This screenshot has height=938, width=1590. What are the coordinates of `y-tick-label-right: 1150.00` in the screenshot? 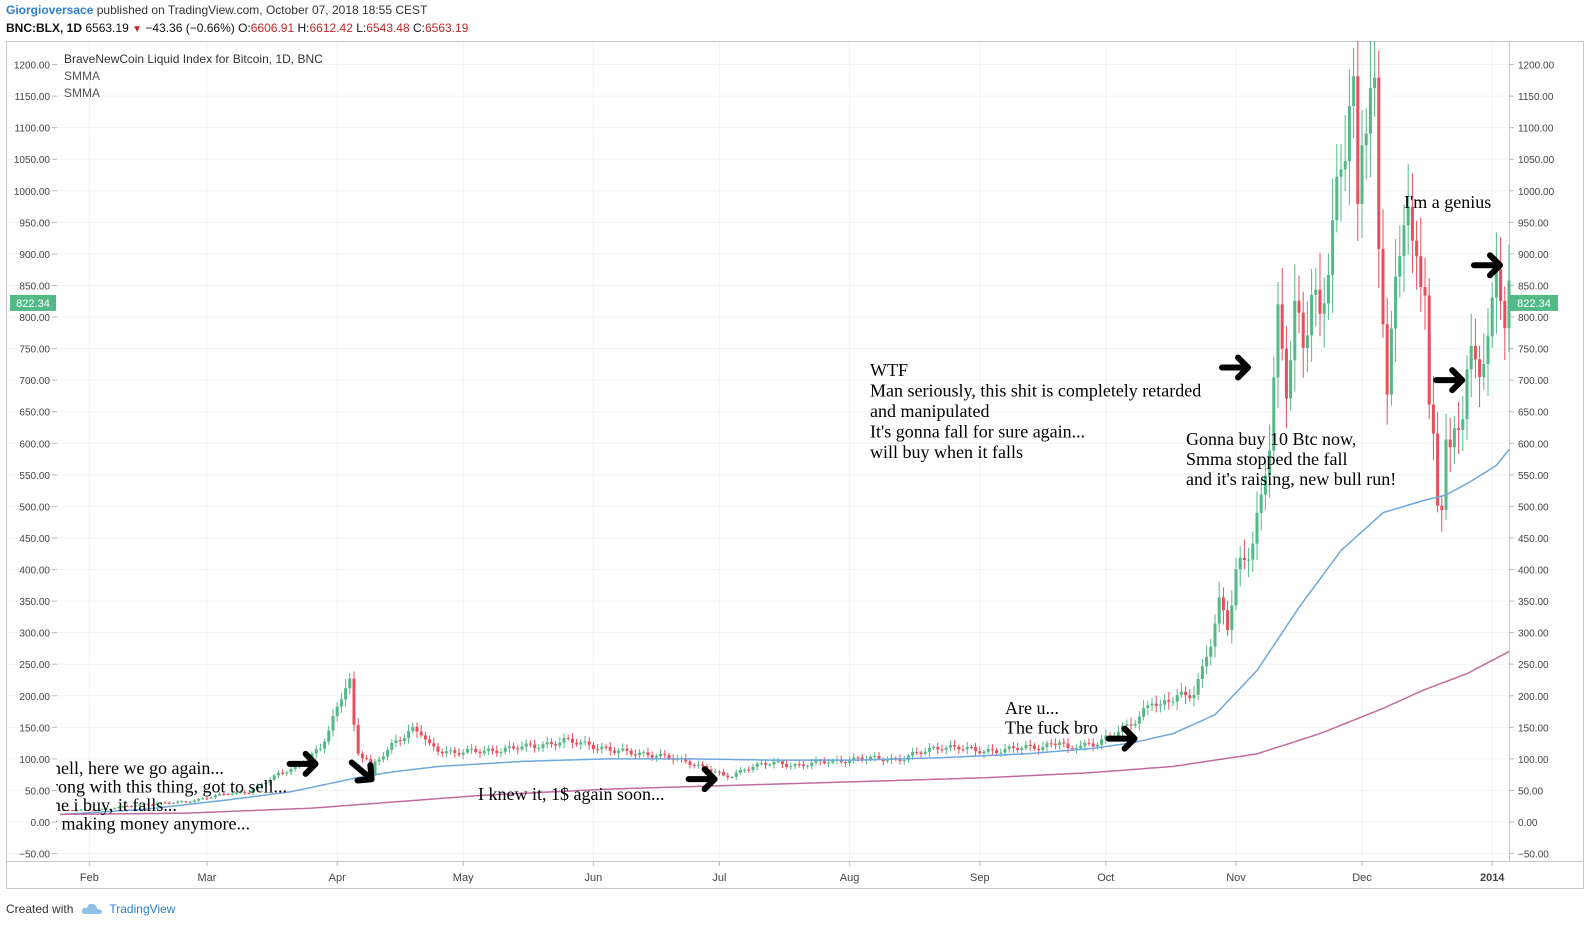 It's located at (1536, 97).